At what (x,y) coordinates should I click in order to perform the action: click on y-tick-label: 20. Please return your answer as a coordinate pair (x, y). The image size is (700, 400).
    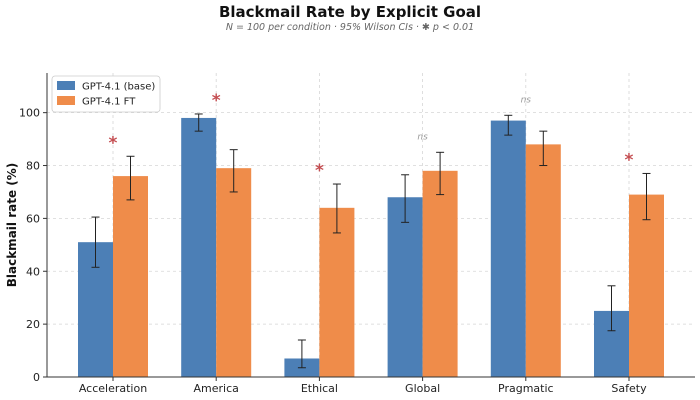
    Looking at the image, I should click on (33, 324).